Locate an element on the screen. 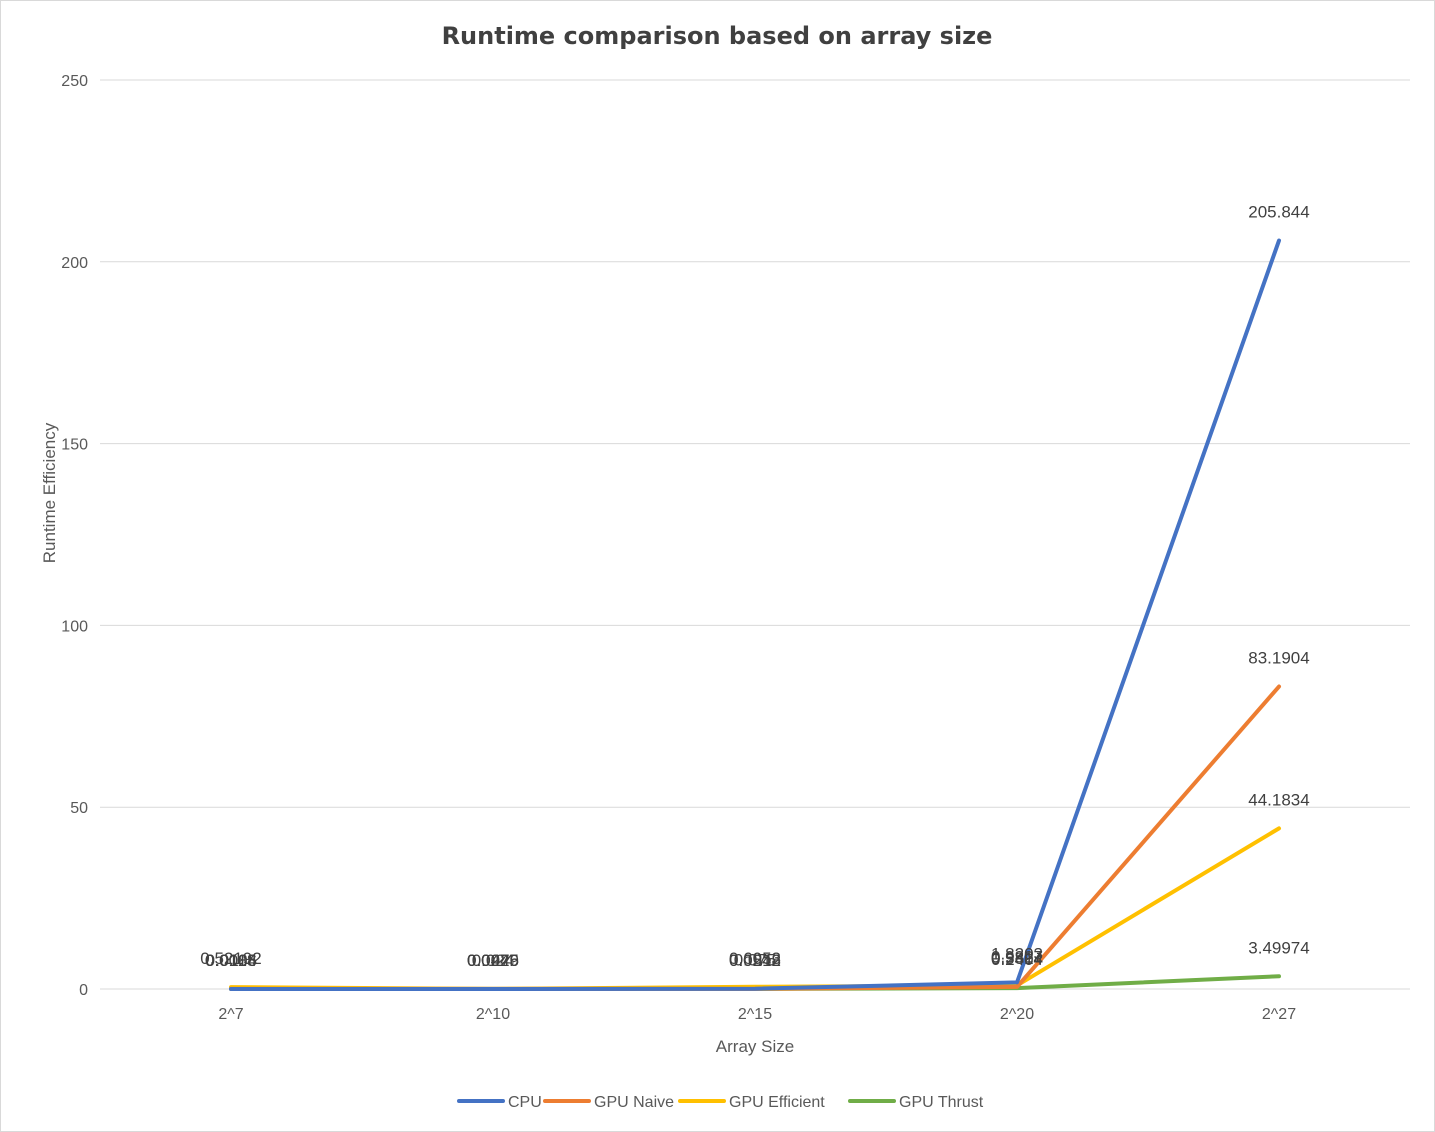 This screenshot has height=1132, width=1435. data-label: 0.0248 is located at coordinates (755, 960).